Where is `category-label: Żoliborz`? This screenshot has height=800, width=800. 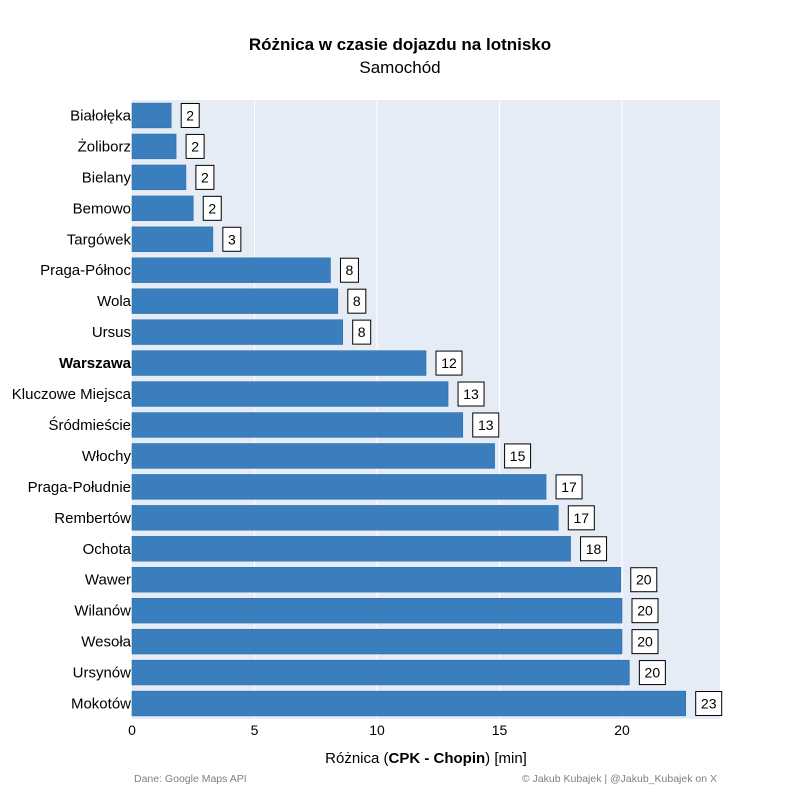 category-label: Żoliborz is located at coordinates (104, 146).